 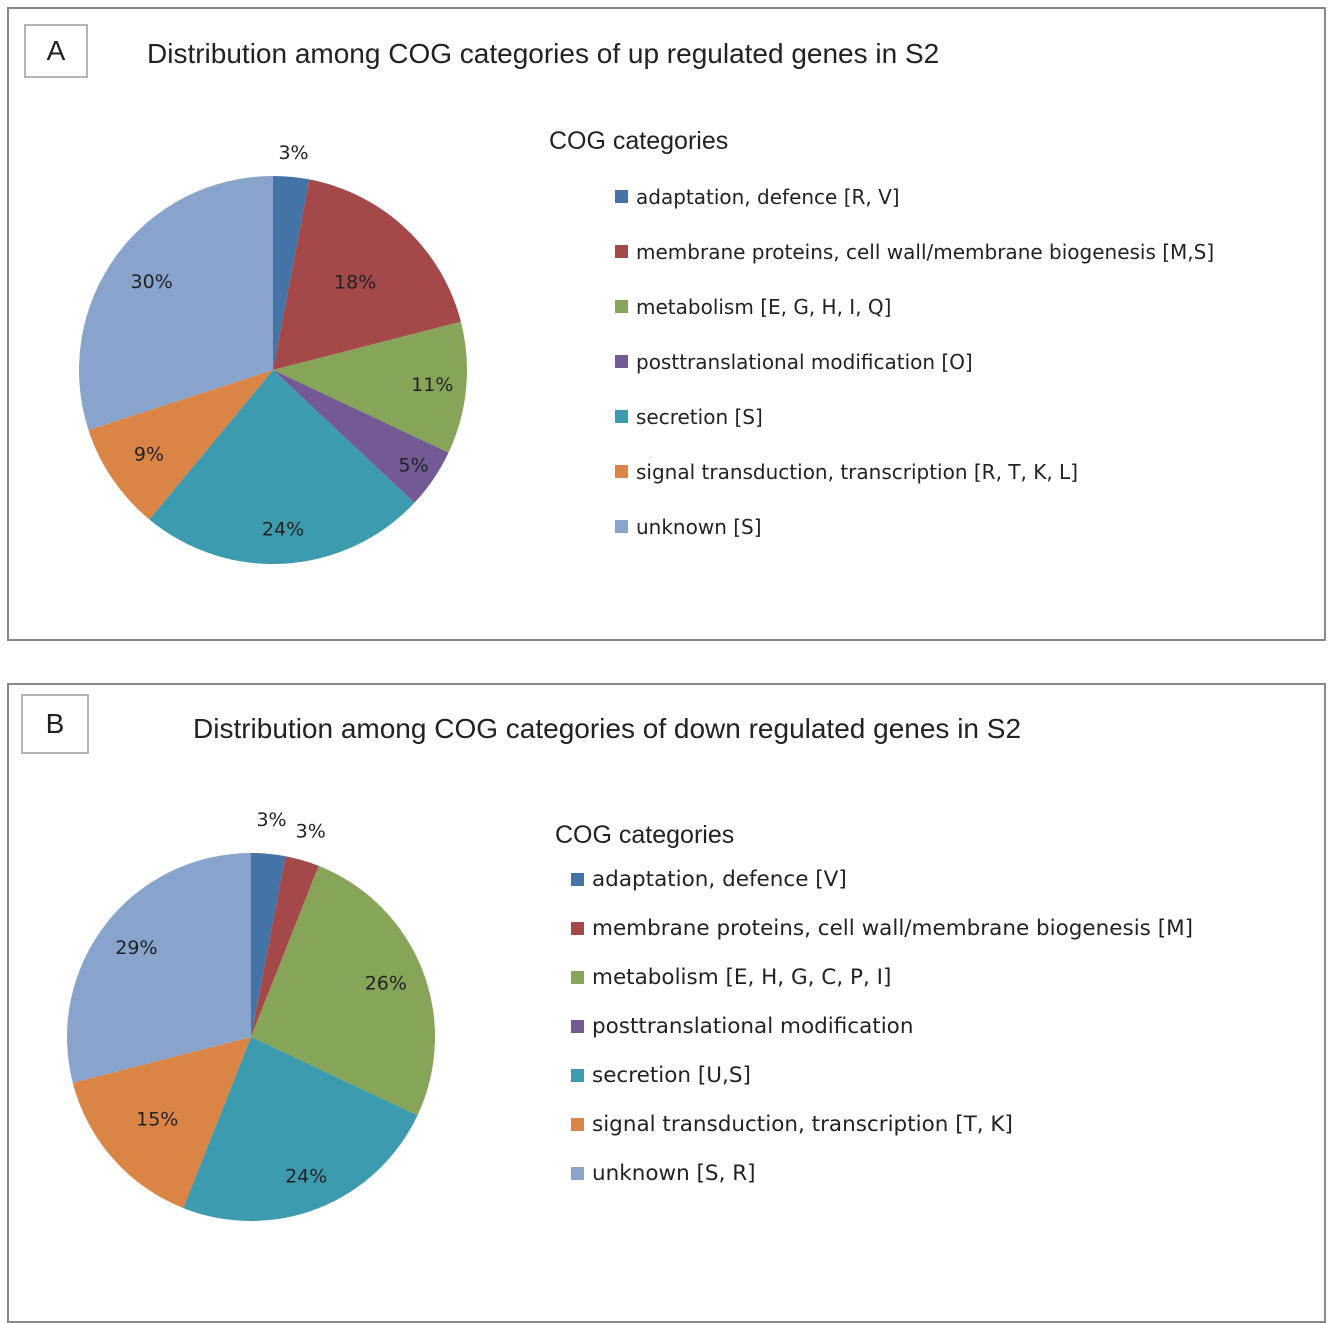 What do you see at coordinates (753, 1026) in the screenshot?
I see `legend-label: posttranslational modification` at bounding box center [753, 1026].